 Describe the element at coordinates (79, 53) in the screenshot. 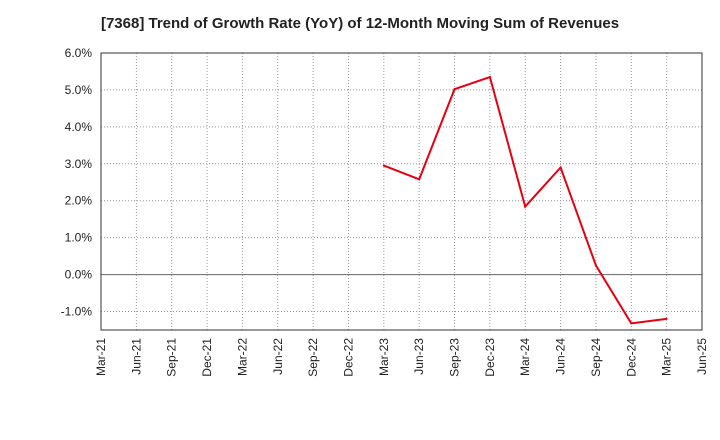

I see `y-tick-label: 6.0%` at that location.